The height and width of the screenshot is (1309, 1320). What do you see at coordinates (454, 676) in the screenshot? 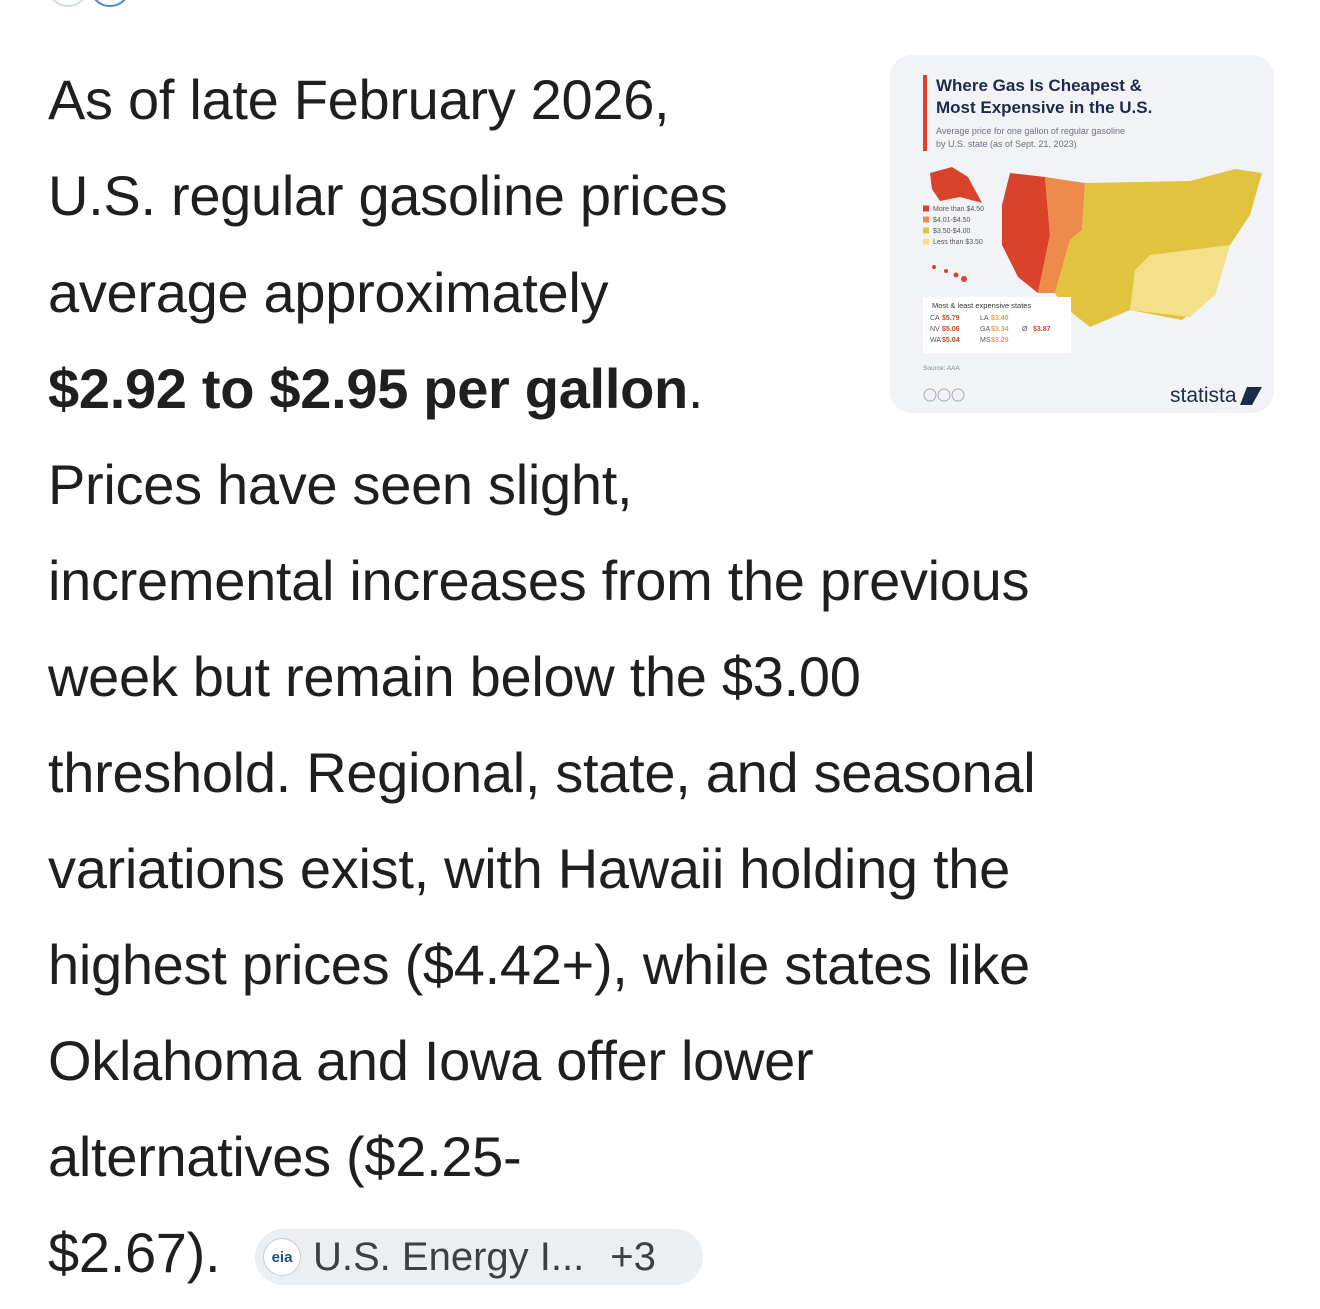
I see `text-line: week but remain below the $3.00` at bounding box center [454, 676].